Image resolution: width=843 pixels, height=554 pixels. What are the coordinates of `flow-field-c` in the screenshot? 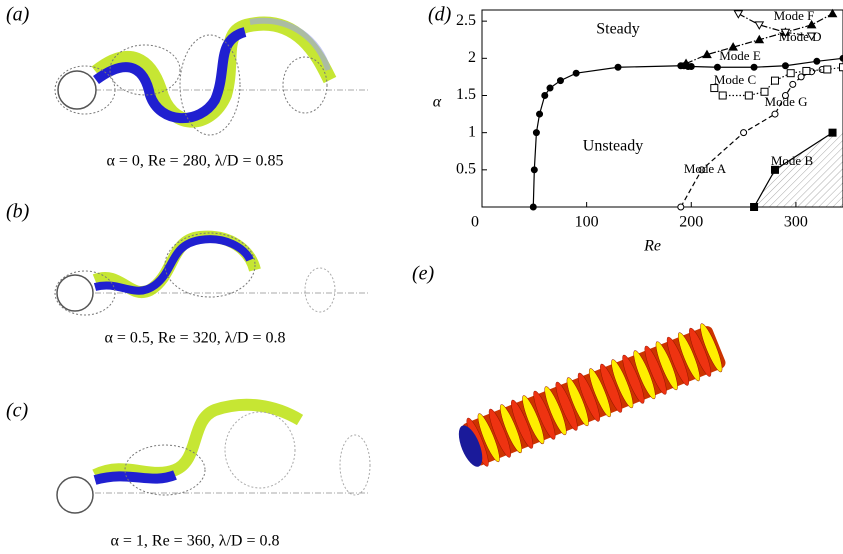 It's located at (213, 456).